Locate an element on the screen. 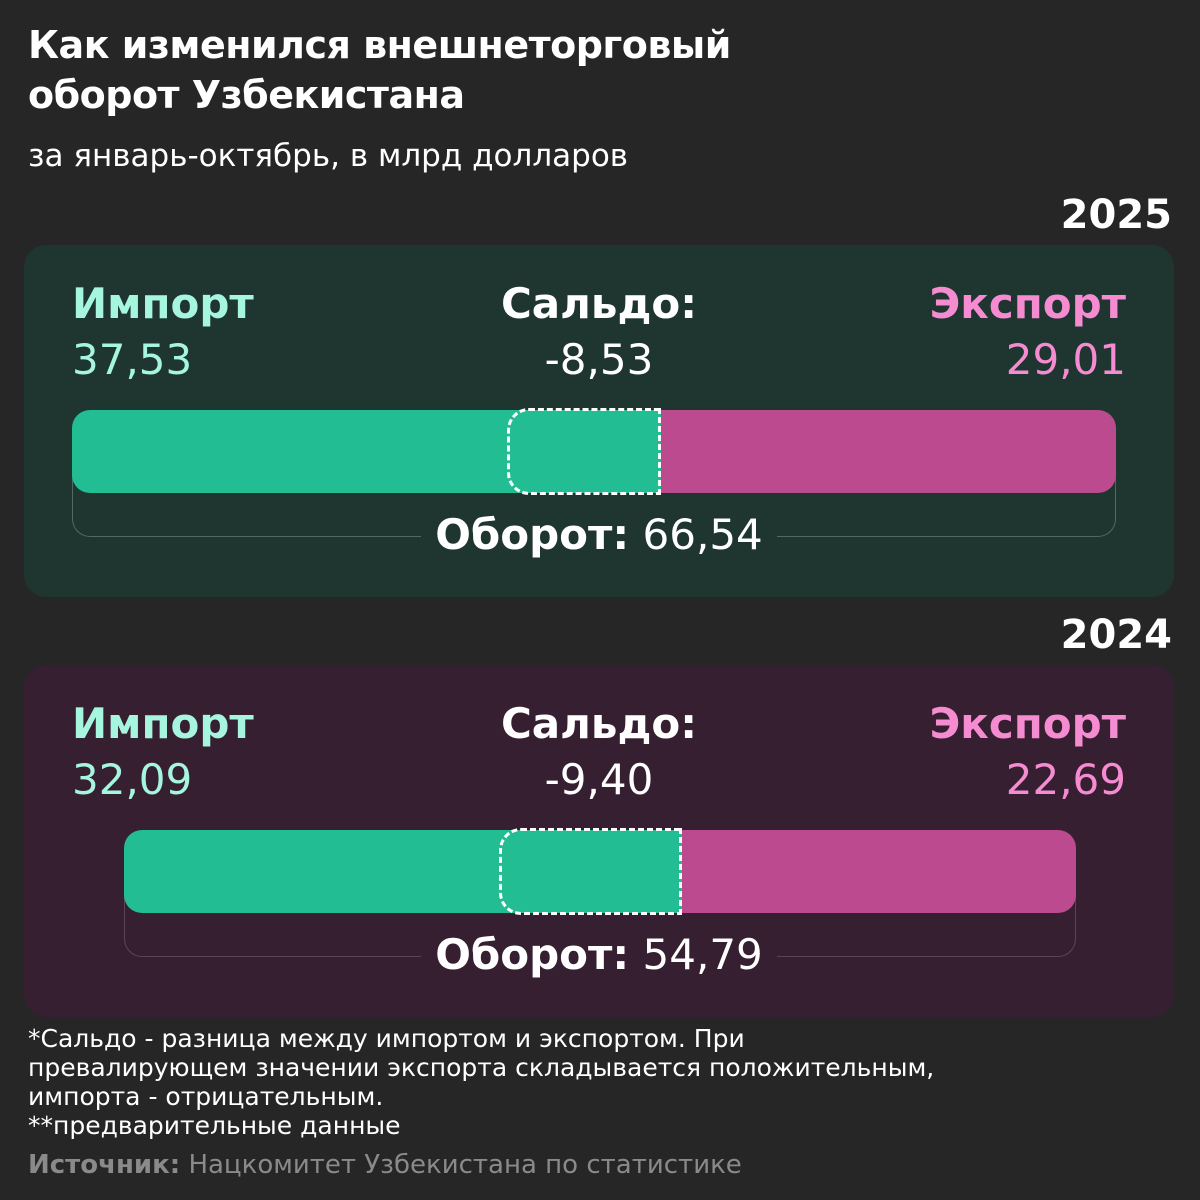  year-label-2025: 2025 is located at coordinates (1116, 215).